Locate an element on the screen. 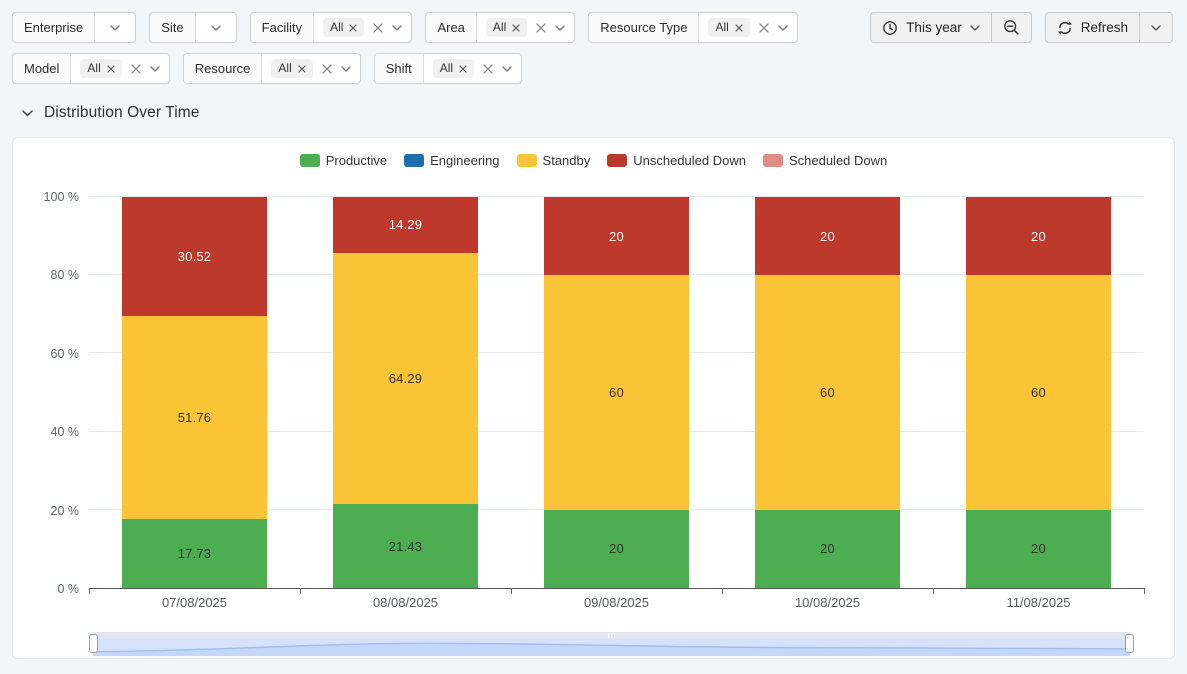 Image resolution: width=1187 pixels, height=674 pixels. filter-shift: Shift All is located at coordinates (448, 68).